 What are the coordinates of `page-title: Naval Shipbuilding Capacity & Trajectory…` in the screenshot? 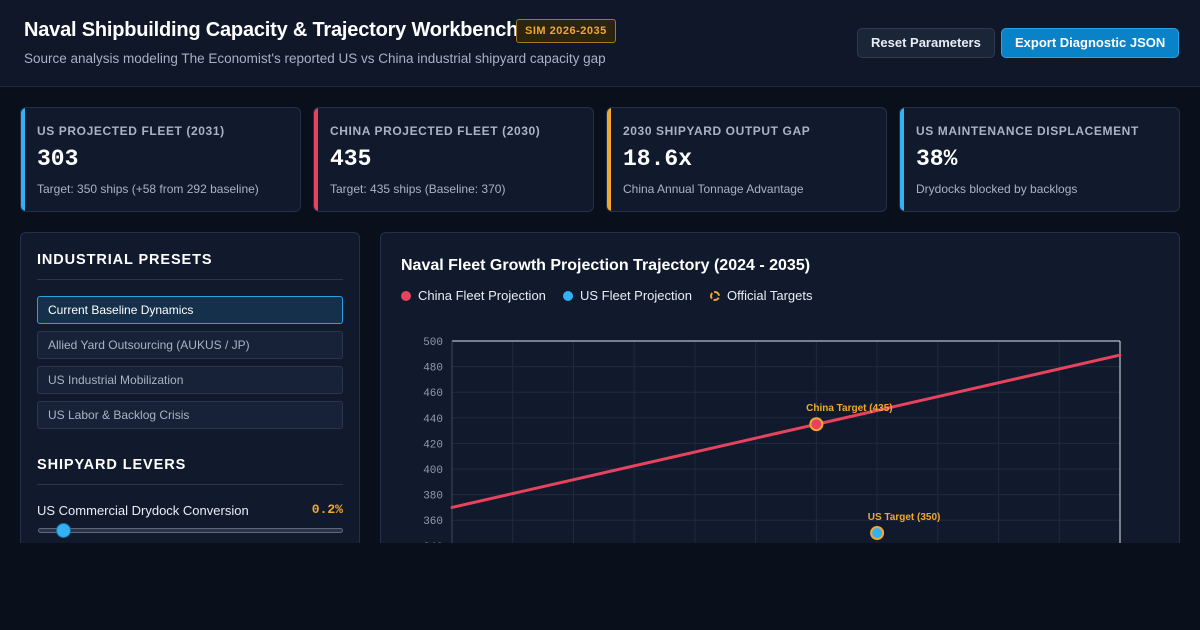 It's located at (271, 30).